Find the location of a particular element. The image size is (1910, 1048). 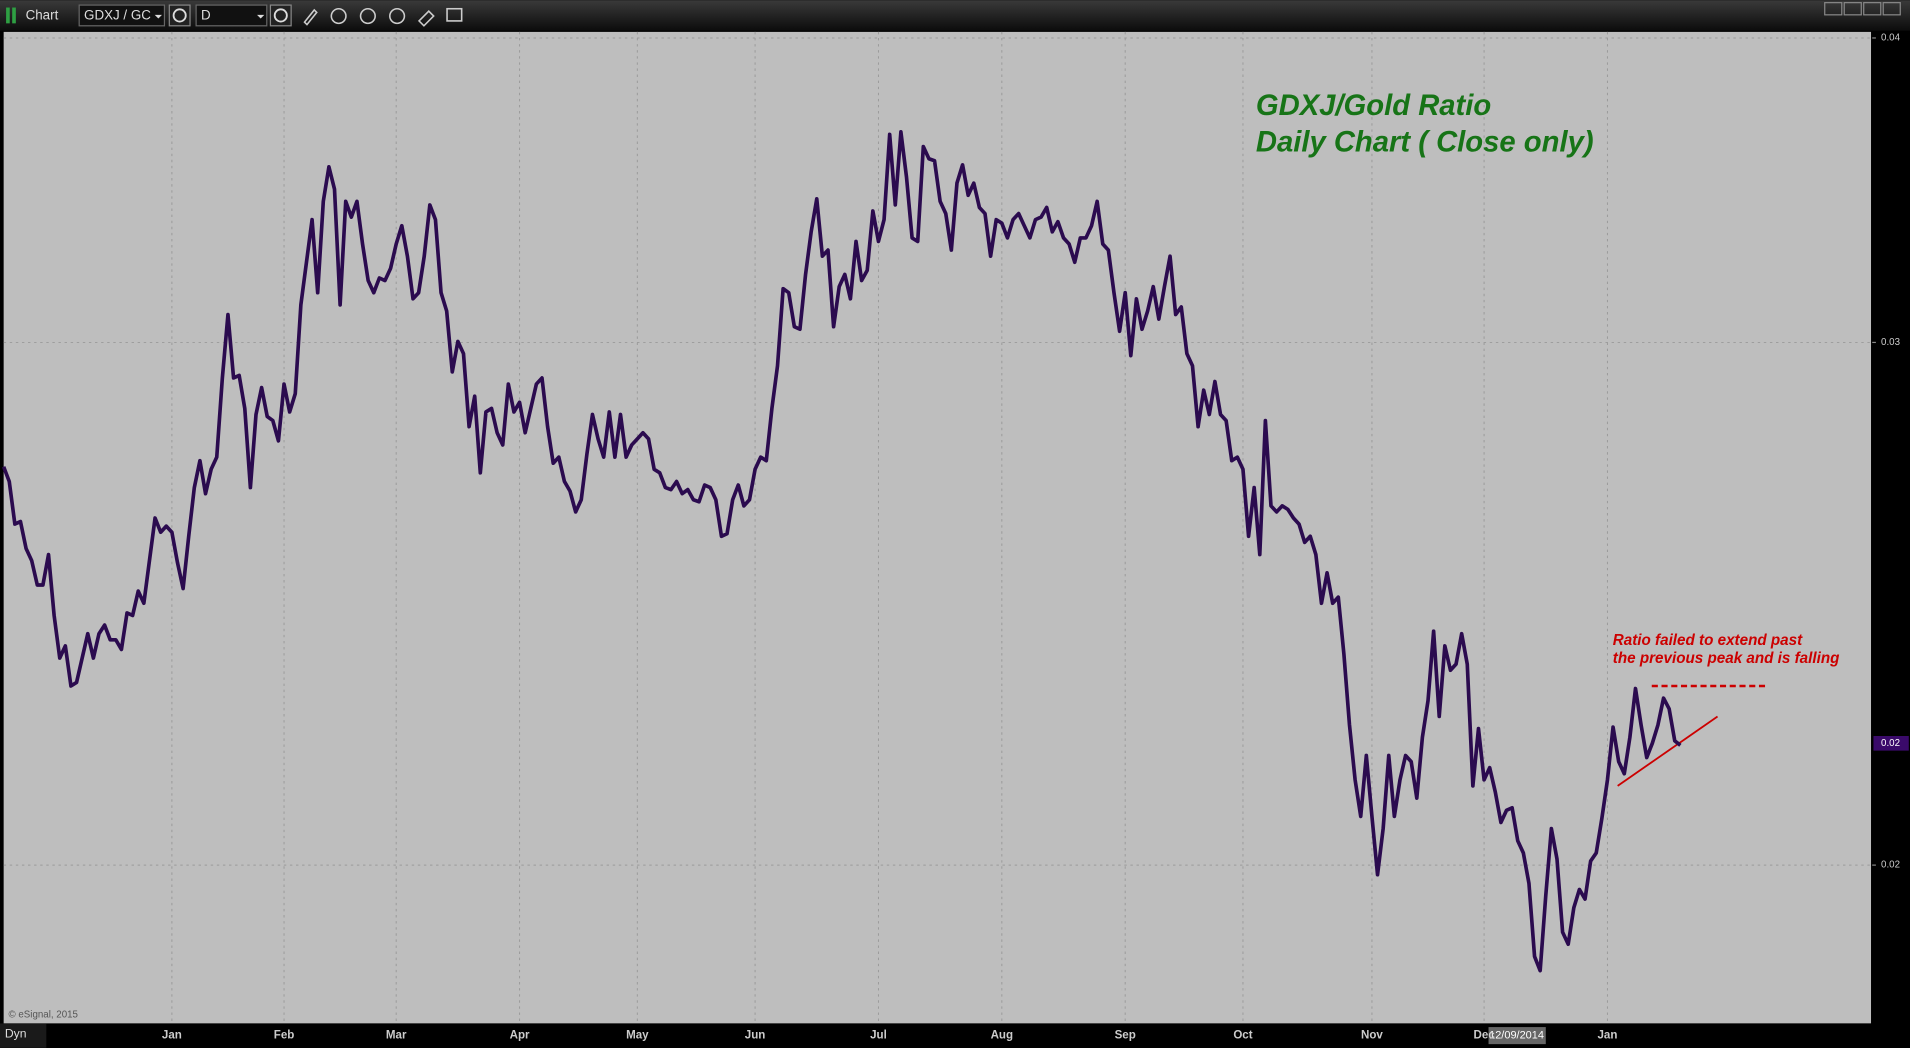

maximize-button is located at coordinates (1872, 9).